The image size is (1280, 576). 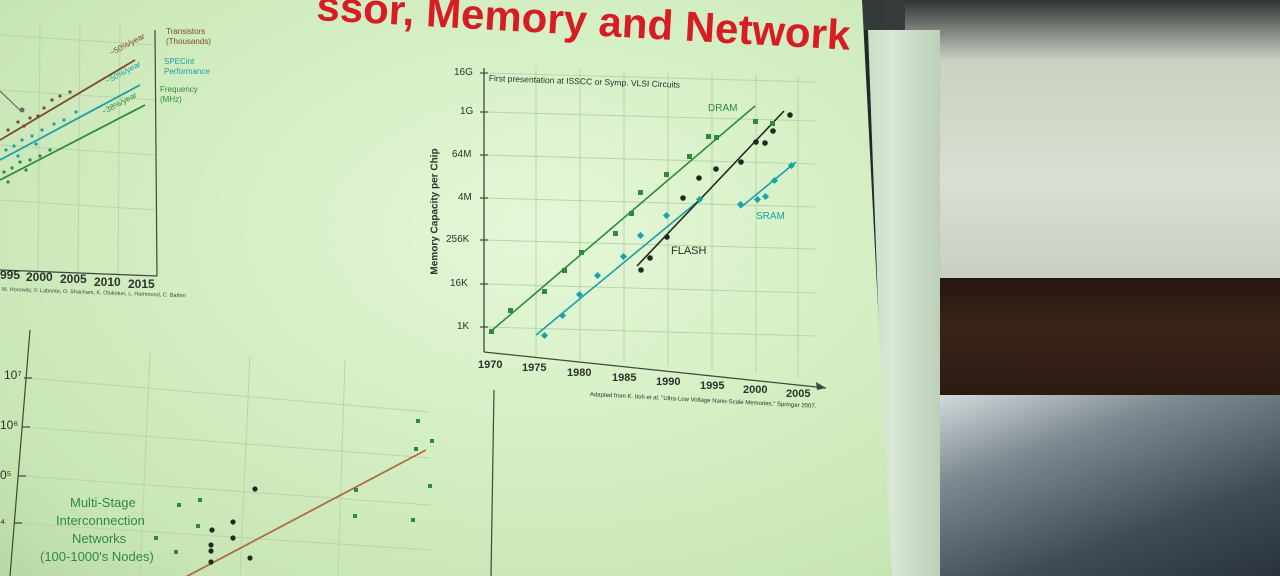 What do you see at coordinates (458, 239) in the screenshot?
I see `memory-y-tick: 256K` at bounding box center [458, 239].